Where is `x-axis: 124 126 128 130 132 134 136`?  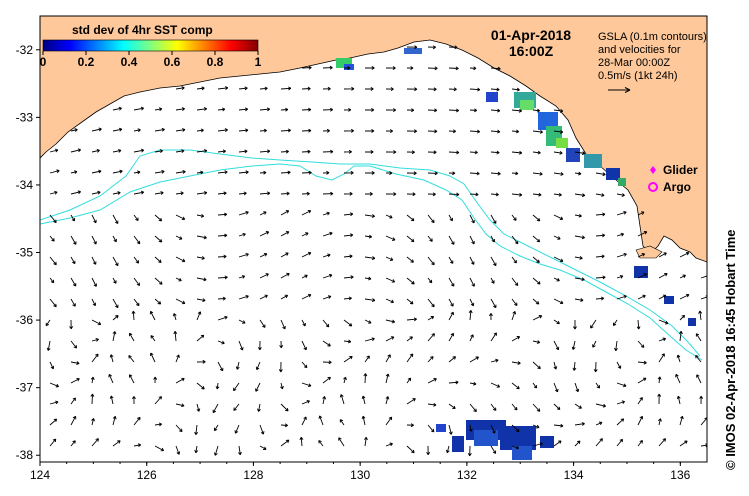
x-axis: 124 126 128 130 132 134 136 is located at coordinates (360, 472).